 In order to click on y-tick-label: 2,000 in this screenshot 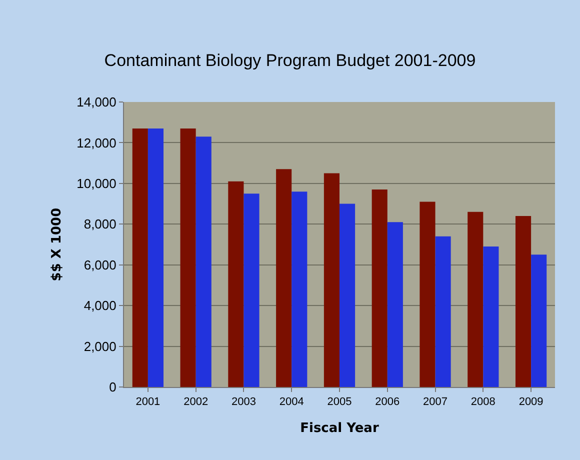, I will do `click(100, 346)`.